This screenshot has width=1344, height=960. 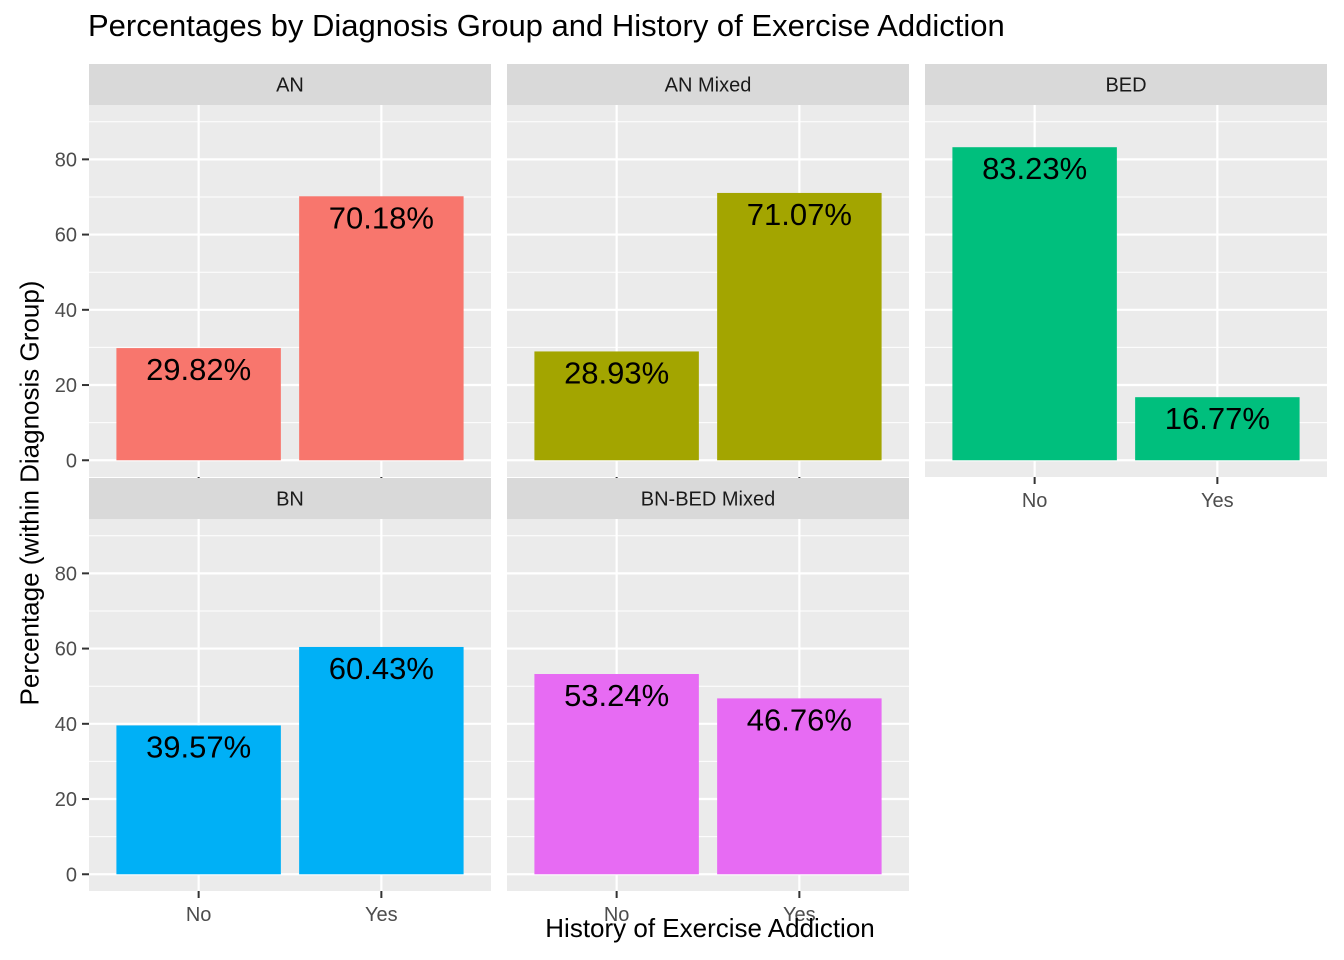 I want to click on data-label: 39.57%, so click(x=198, y=746).